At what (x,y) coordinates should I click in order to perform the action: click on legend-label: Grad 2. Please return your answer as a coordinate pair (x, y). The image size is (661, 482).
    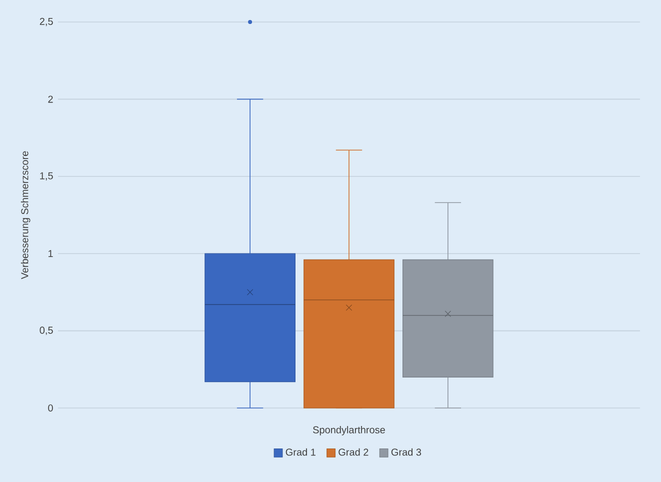
    Looking at the image, I should click on (353, 452).